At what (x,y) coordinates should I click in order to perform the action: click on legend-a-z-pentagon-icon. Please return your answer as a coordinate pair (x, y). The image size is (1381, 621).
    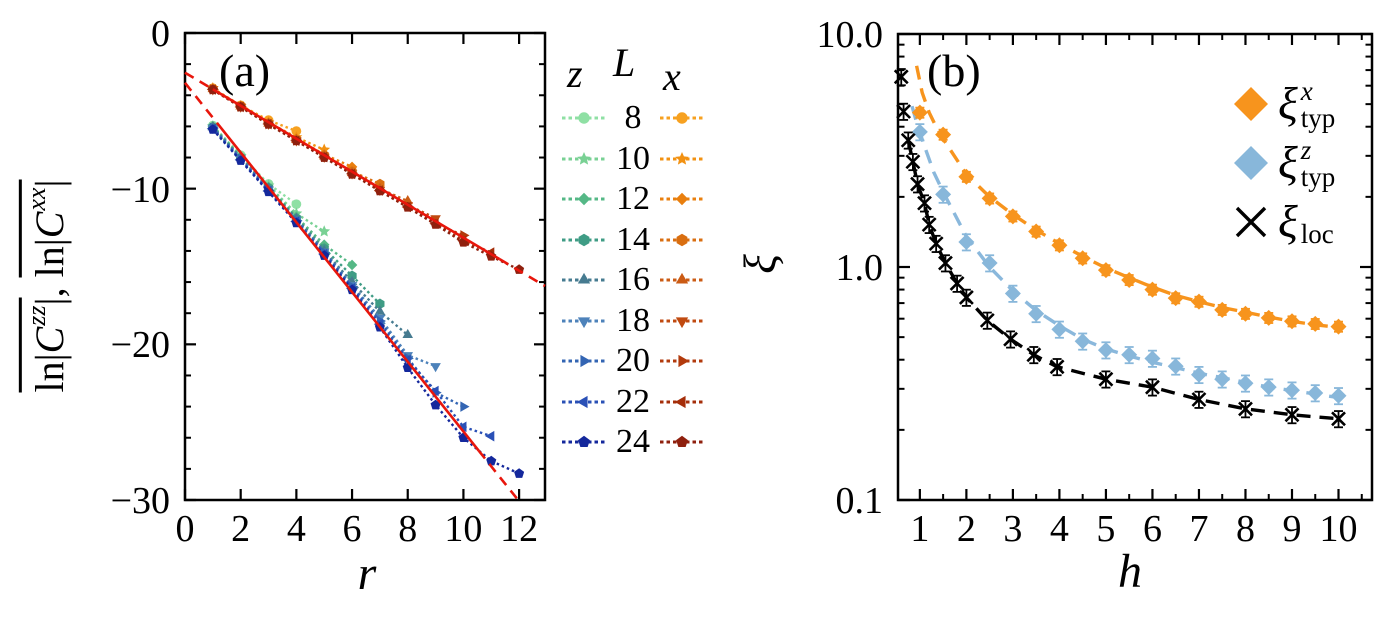
    Looking at the image, I should click on (584, 442).